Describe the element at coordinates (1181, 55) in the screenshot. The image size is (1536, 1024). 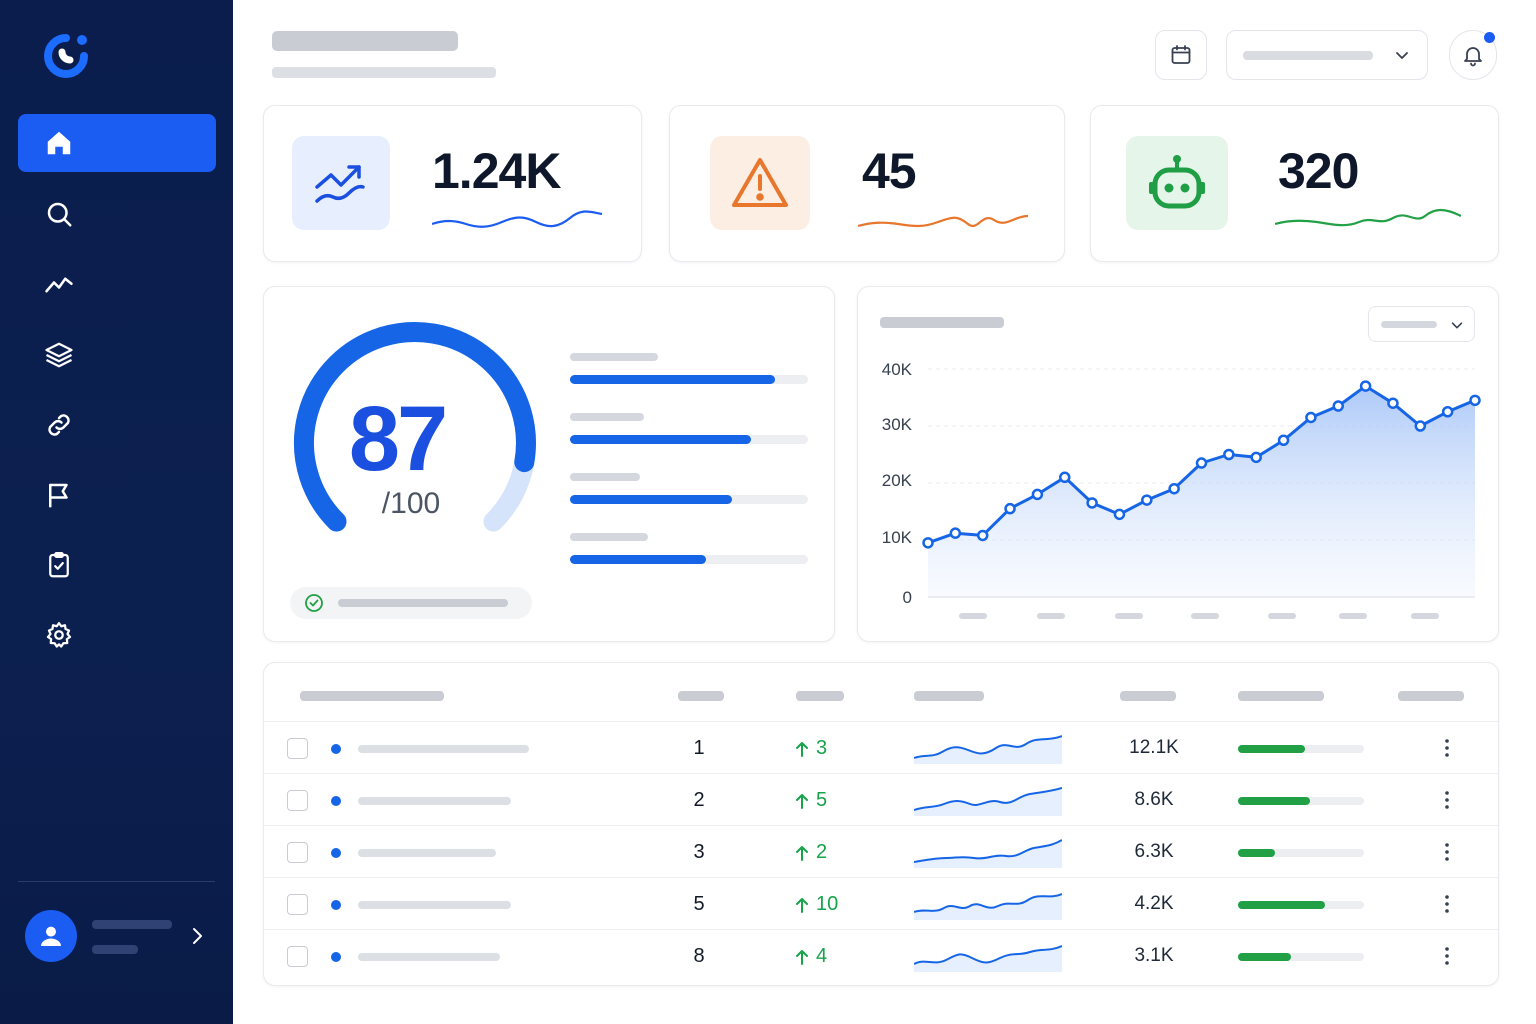
I see `calendar-button` at that location.